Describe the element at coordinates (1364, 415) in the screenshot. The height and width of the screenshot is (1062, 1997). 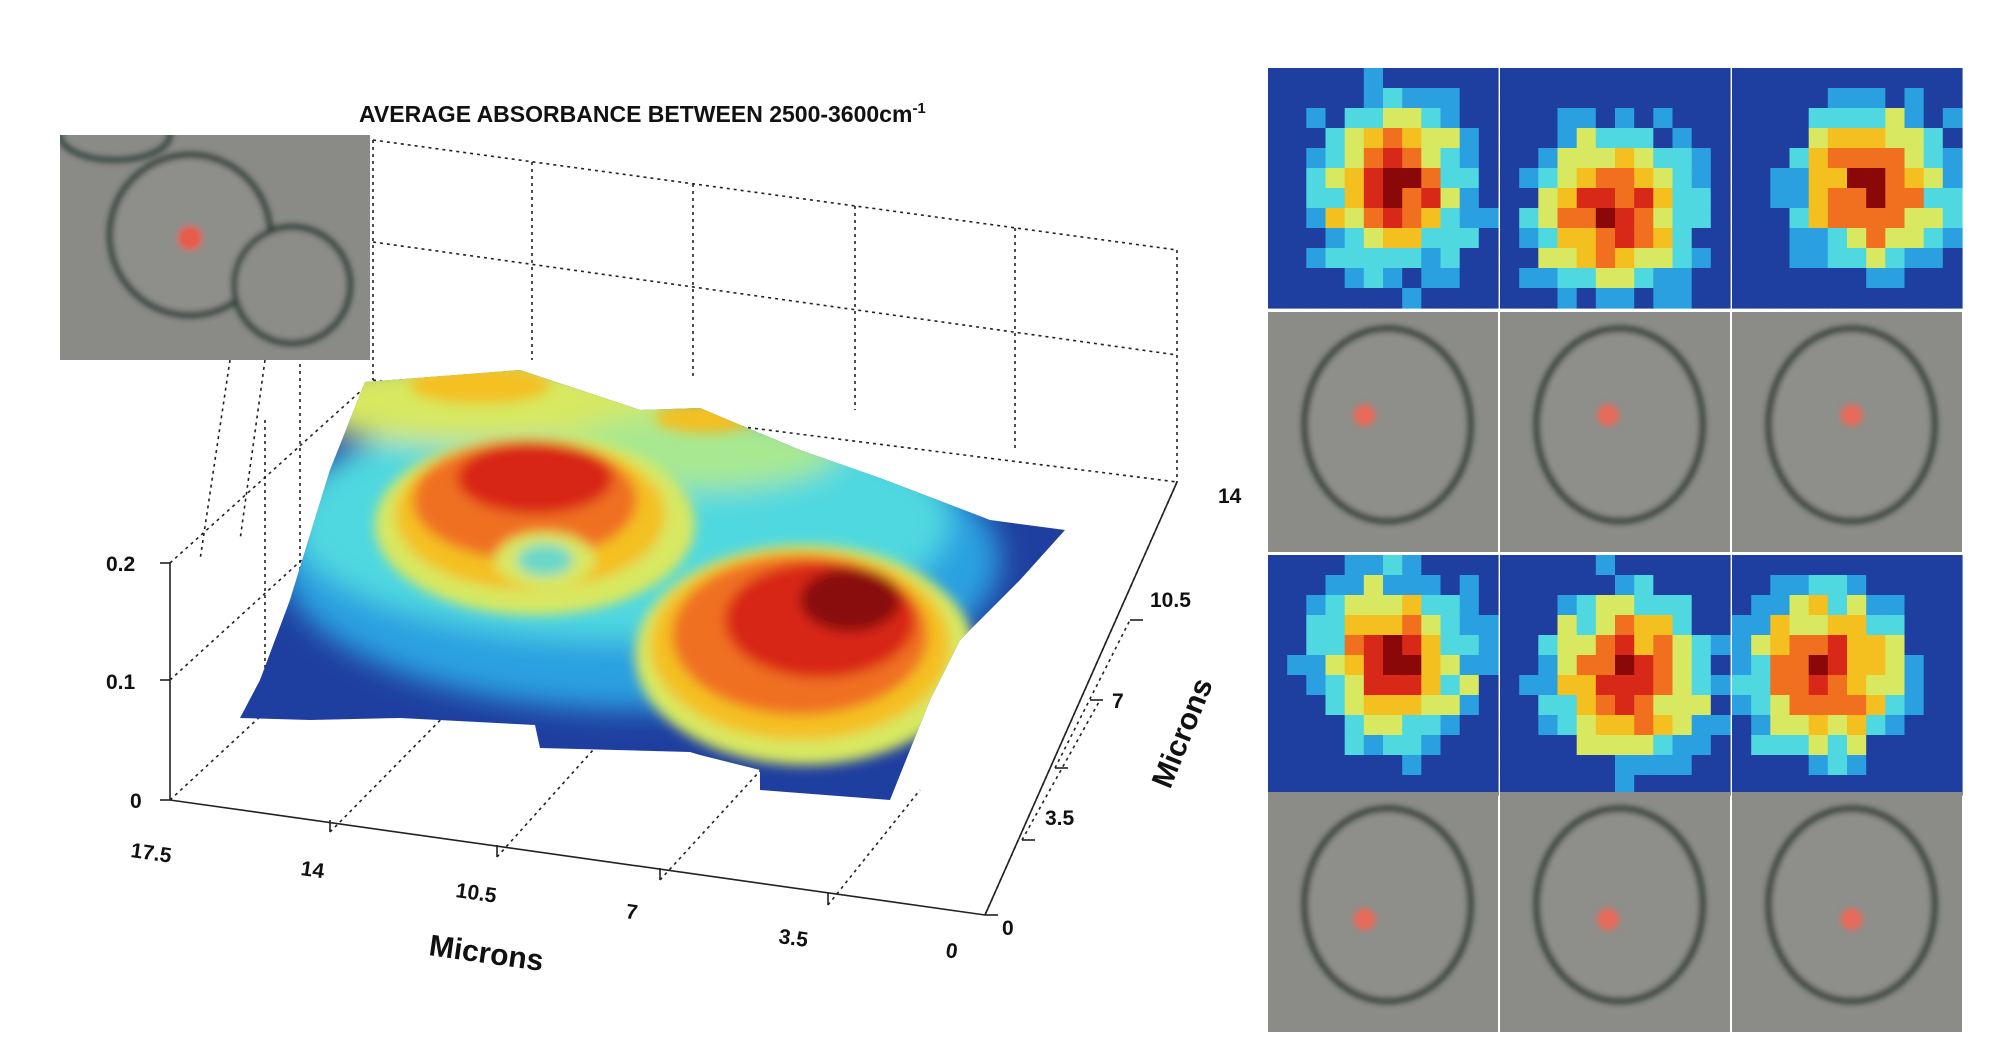
I see `parasite-spot` at that location.